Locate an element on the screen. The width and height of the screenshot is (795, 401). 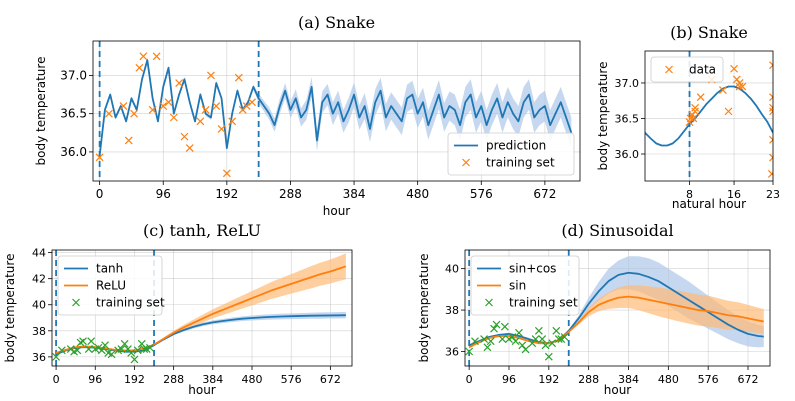
chart-title: (a) Snake is located at coordinates (336, 22).